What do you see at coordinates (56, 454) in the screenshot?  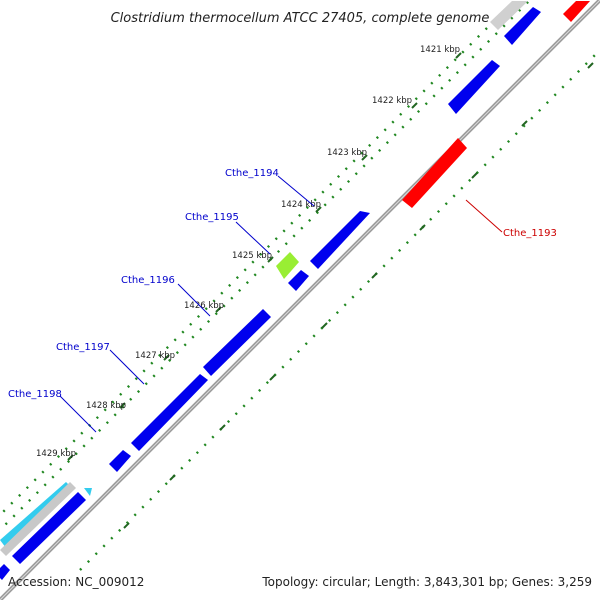 I see `tick-label-1429: 1429 kbp` at bounding box center [56, 454].